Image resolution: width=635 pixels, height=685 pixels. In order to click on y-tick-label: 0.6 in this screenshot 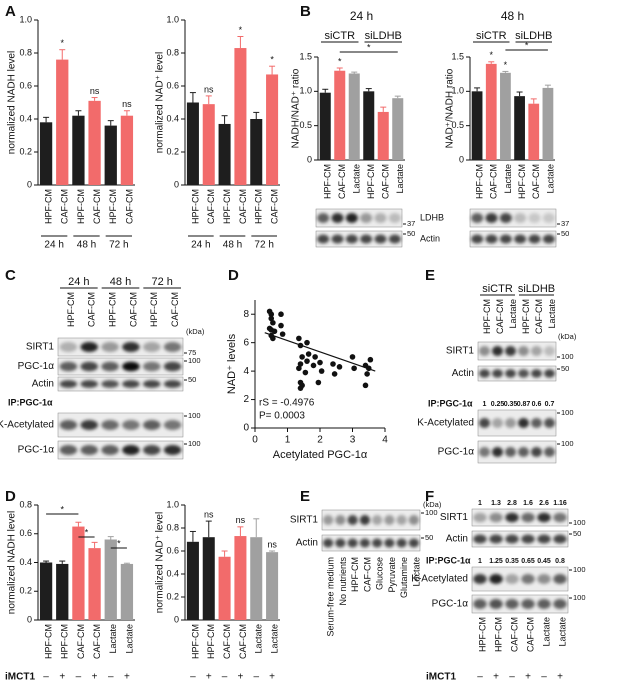, I will do `click(172, 550)`.